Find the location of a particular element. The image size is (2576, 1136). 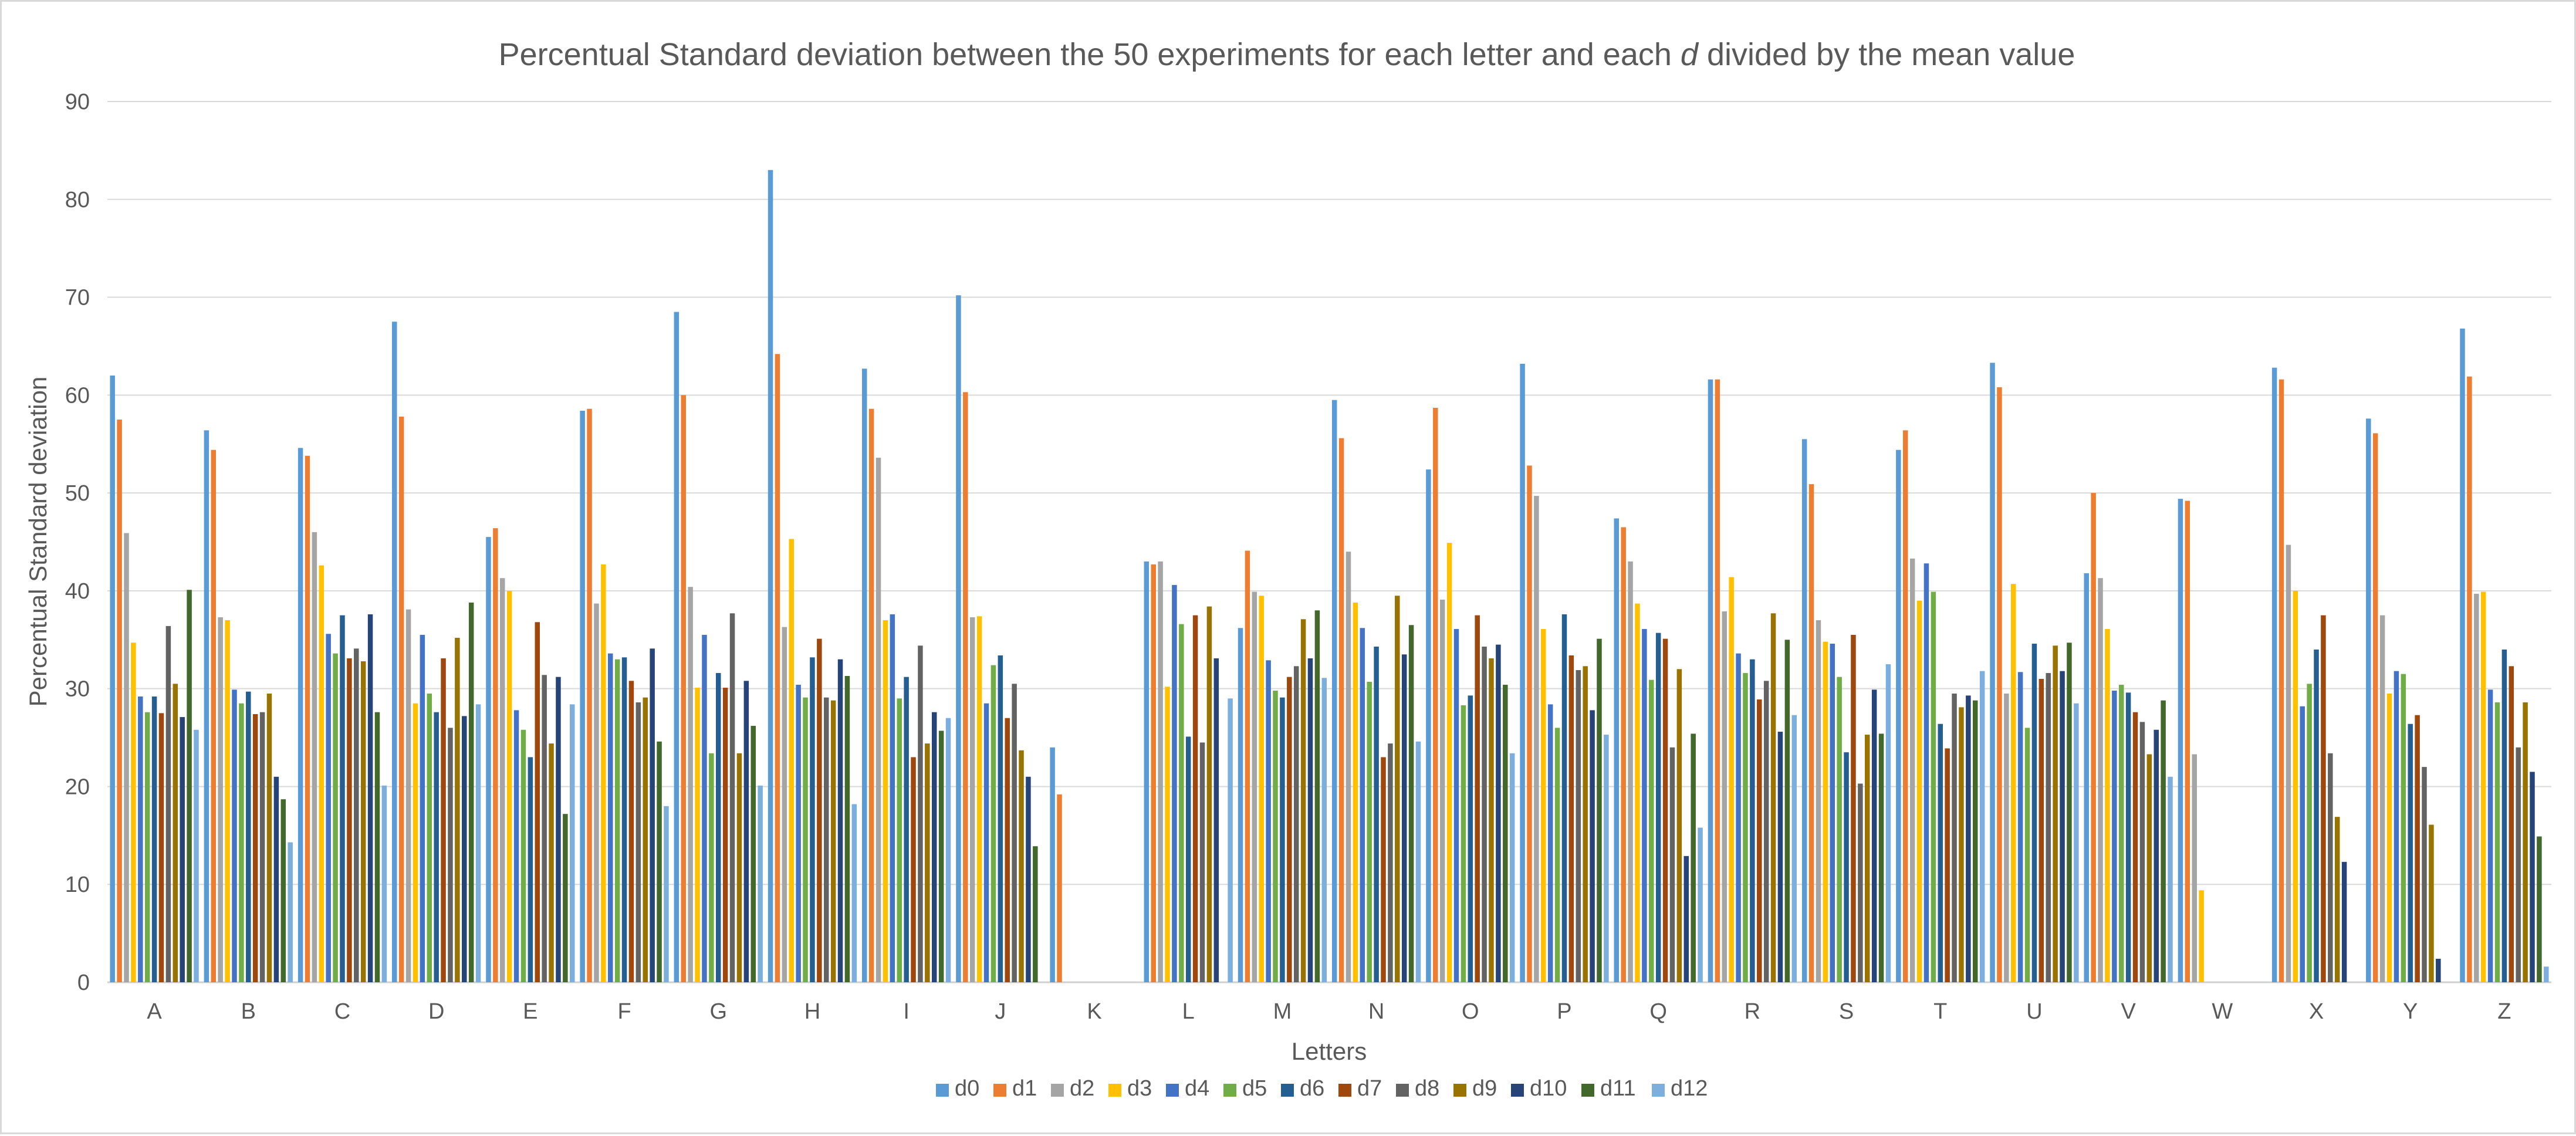

bar-L-d2 is located at coordinates (1160, 771).